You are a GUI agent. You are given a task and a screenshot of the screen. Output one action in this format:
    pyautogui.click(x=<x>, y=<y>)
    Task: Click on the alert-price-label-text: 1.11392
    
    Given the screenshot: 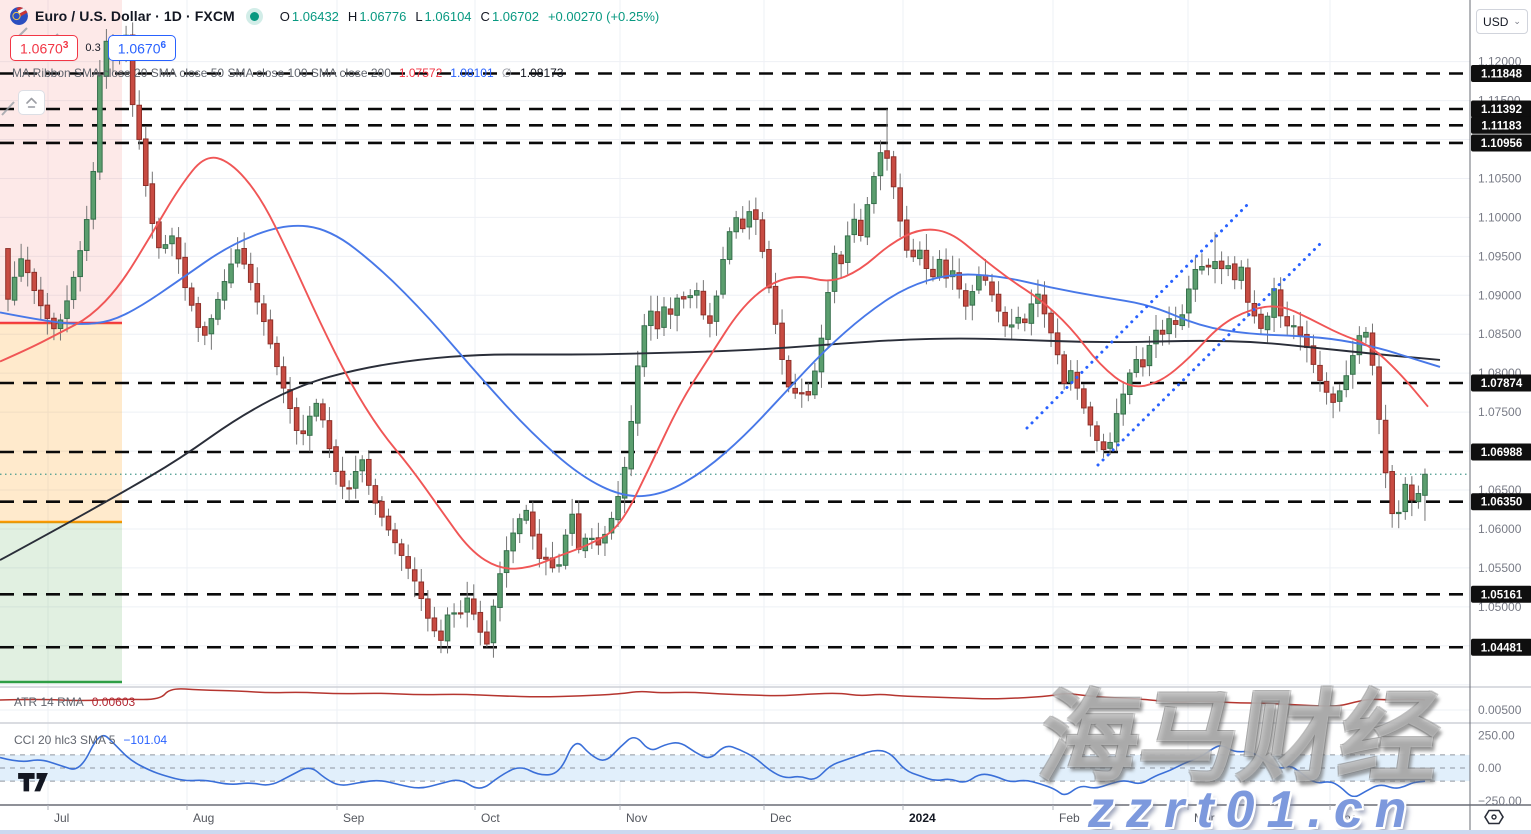 What is the action you would take?
    pyautogui.click(x=1501, y=110)
    